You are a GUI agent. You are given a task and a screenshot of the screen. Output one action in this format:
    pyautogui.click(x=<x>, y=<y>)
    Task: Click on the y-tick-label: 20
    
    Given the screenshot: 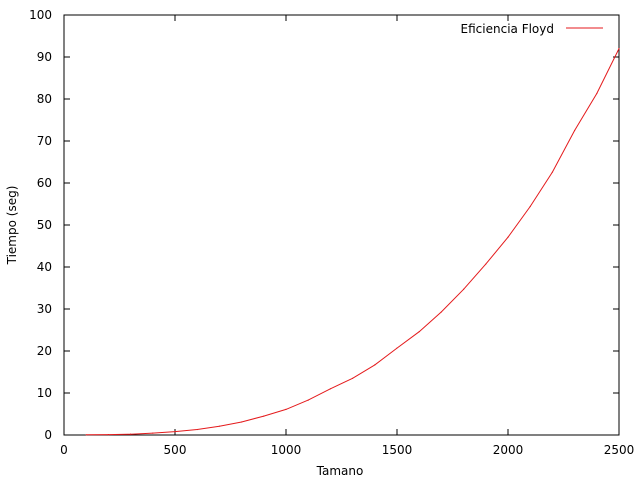 What is the action you would take?
    pyautogui.click(x=44, y=351)
    